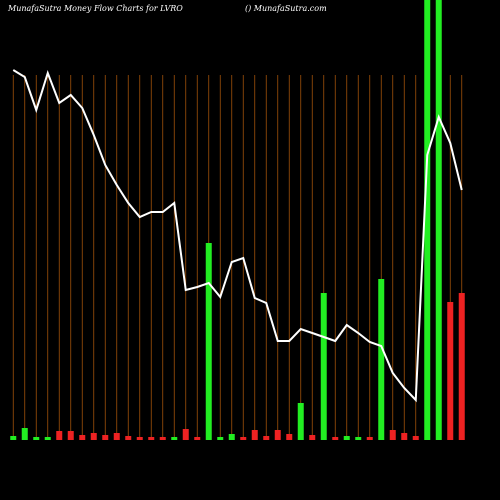  I want to click on chart-title: MunafaSutra Money Flow Charts for LVRO, so click(95, 8).